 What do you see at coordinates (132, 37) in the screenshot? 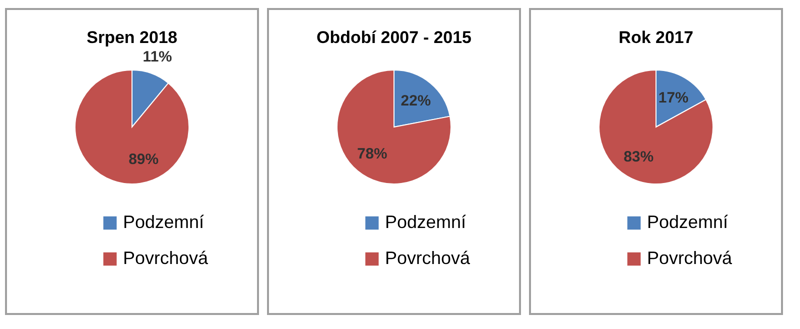
I see `chart-title: Srpen 2018` at bounding box center [132, 37].